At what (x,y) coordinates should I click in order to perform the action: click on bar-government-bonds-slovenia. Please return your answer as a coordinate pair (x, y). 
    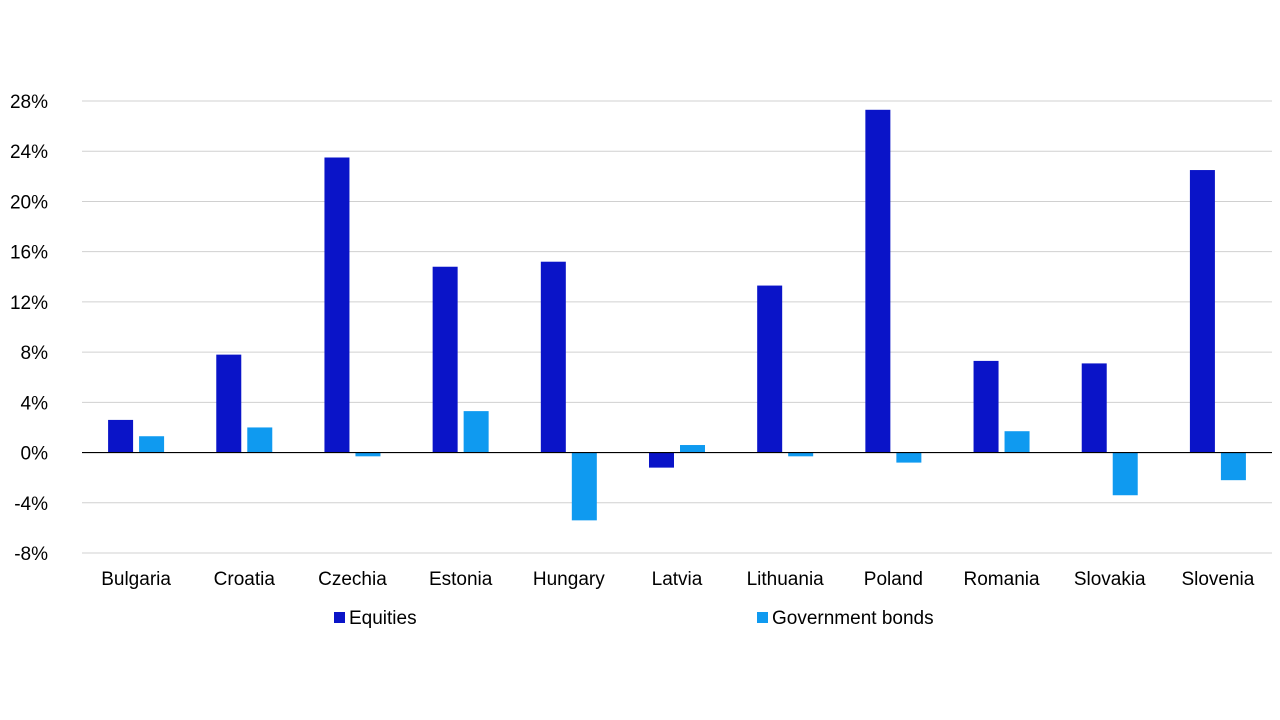
    Looking at the image, I should click on (1233, 466).